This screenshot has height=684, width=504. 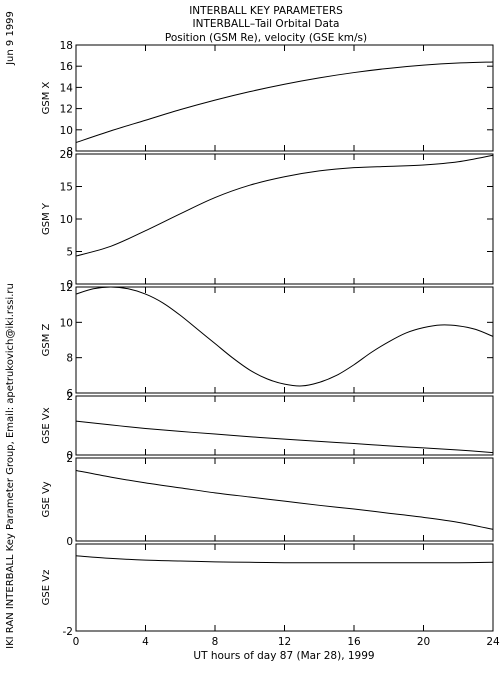 I want to click on panel-5-y-axis-label: GSE Vy, so click(x=46, y=499).